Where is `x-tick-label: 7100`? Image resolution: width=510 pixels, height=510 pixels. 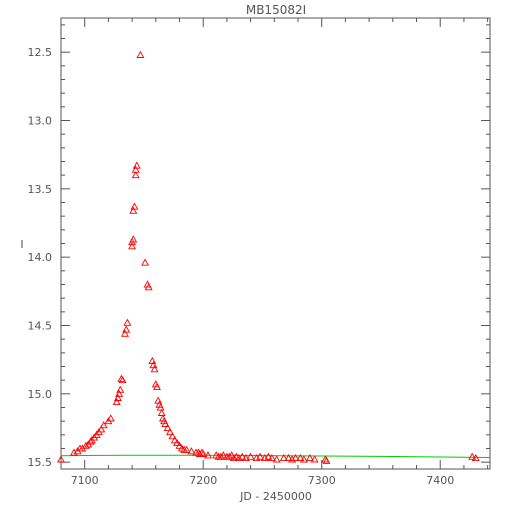
x-tick-label: 7100 is located at coordinates (85, 480).